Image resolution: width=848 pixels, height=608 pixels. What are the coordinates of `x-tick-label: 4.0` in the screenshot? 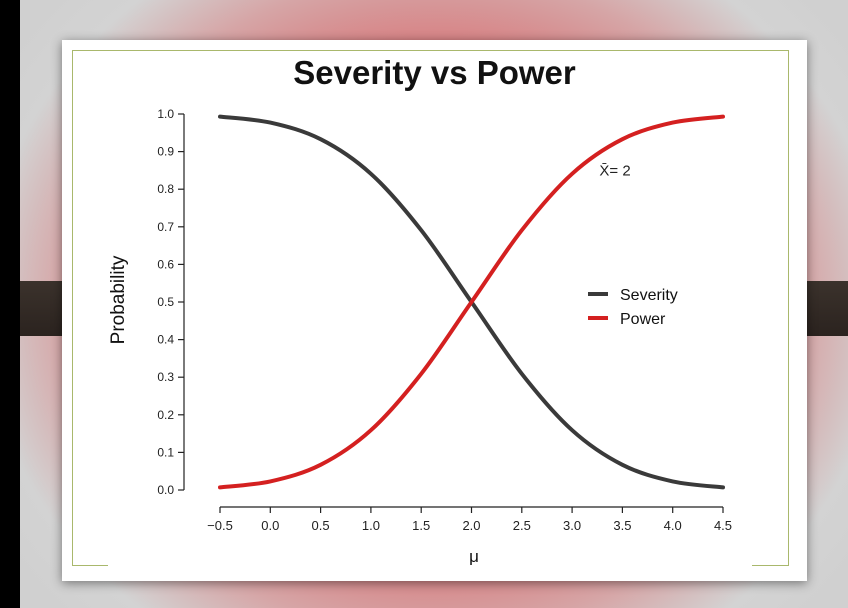 It's located at (673, 525).